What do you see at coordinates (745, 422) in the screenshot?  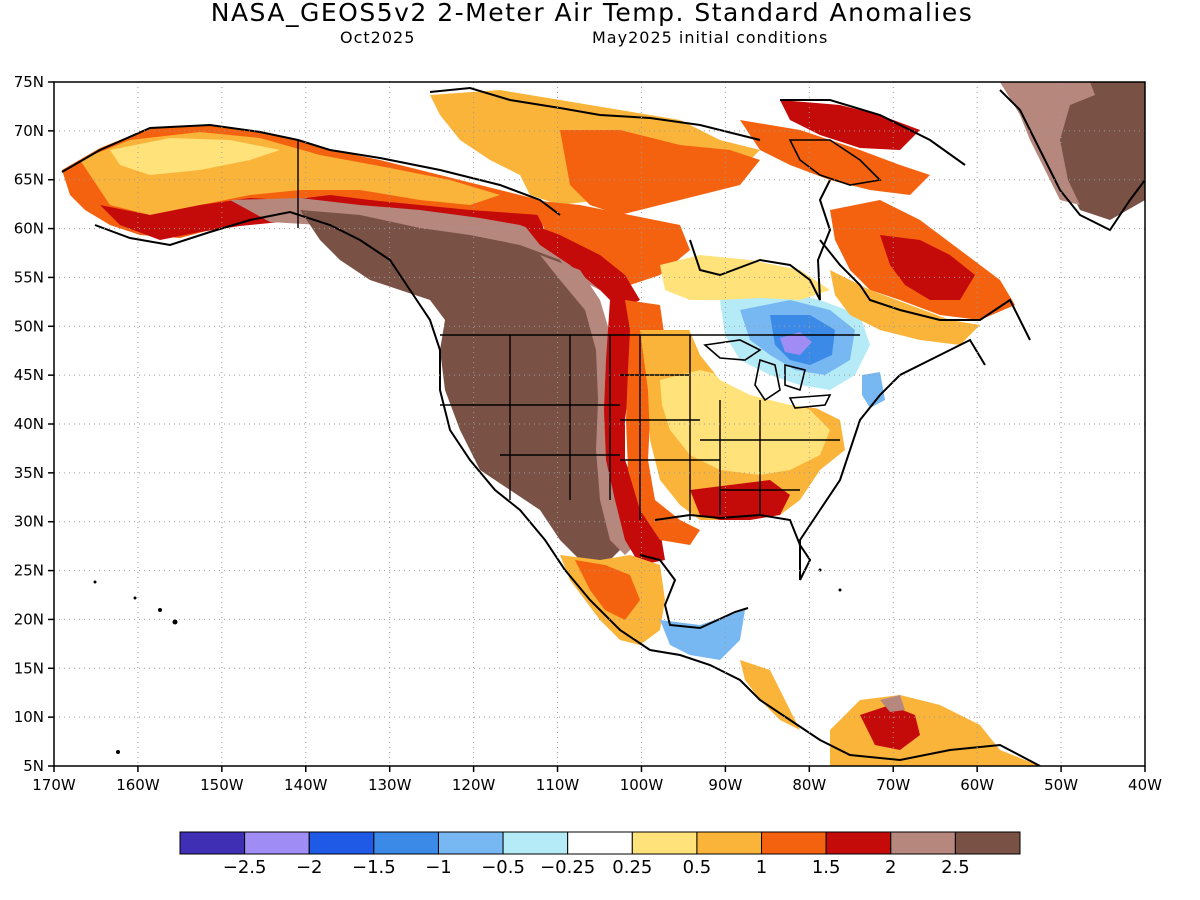 I see `central-us-yellow` at bounding box center [745, 422].